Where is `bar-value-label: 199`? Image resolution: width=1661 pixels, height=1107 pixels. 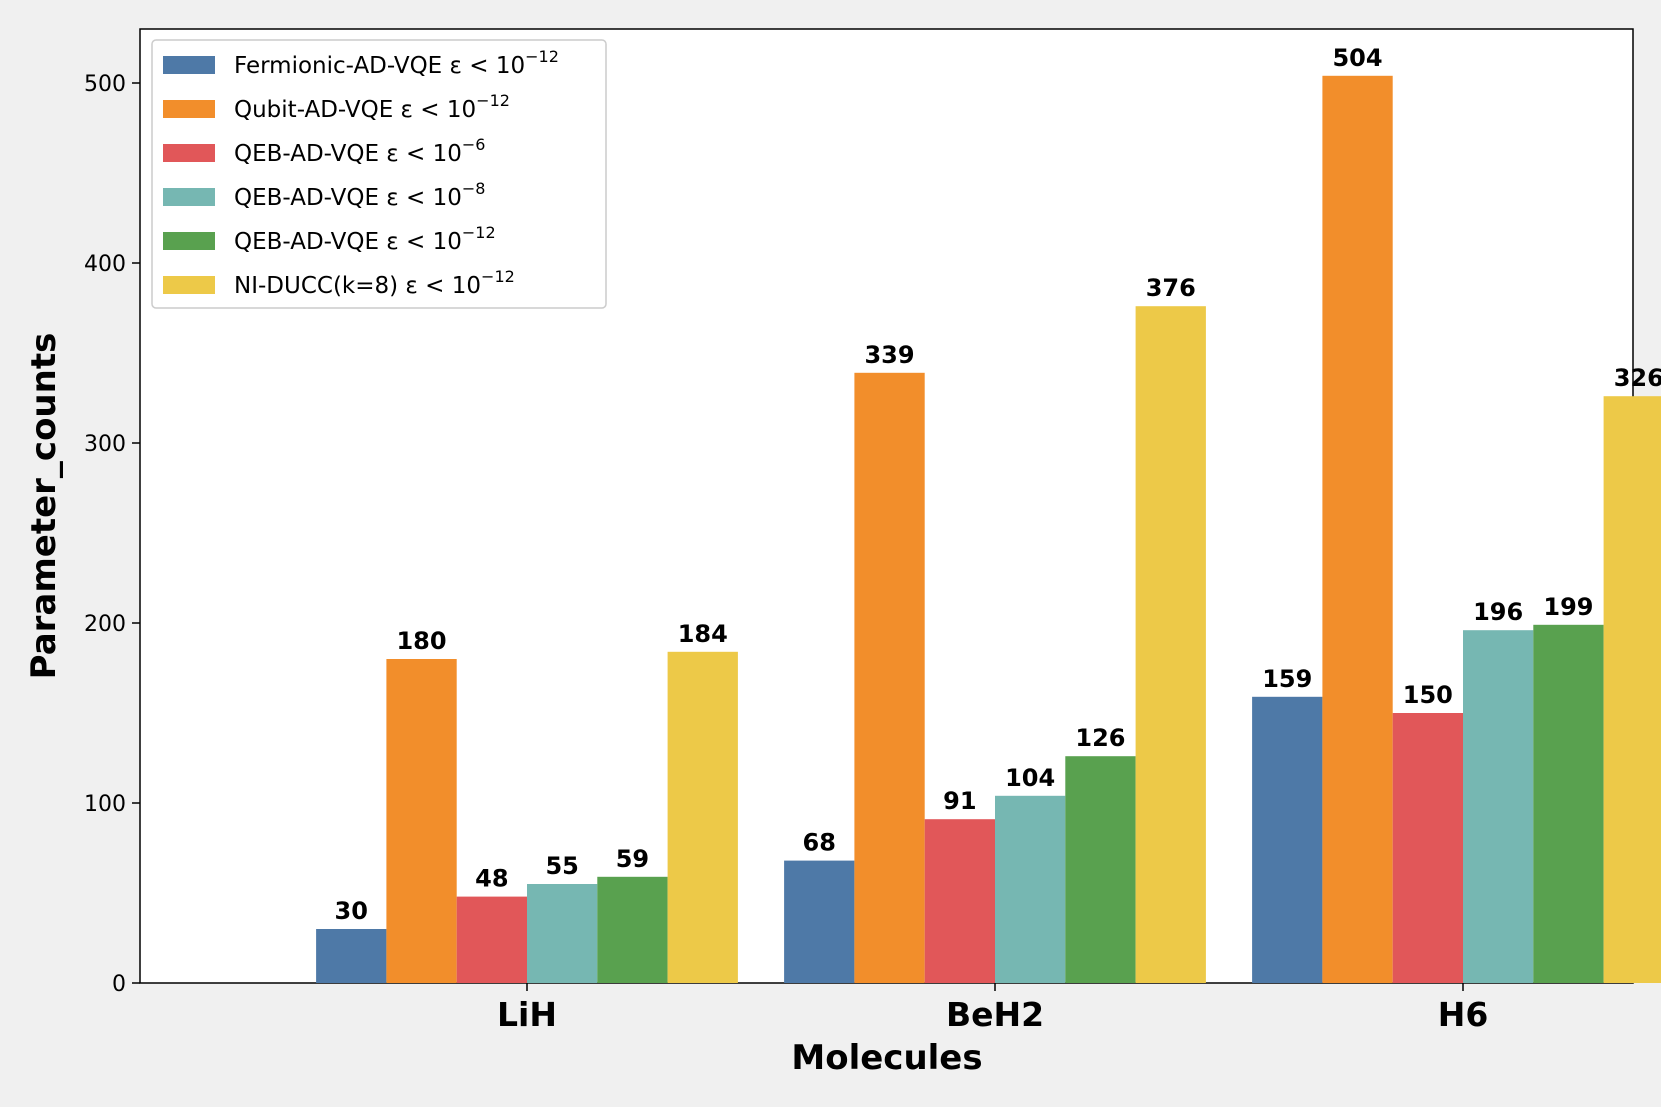
bar-value-label: 199 is located at coordinates (1568, 607).